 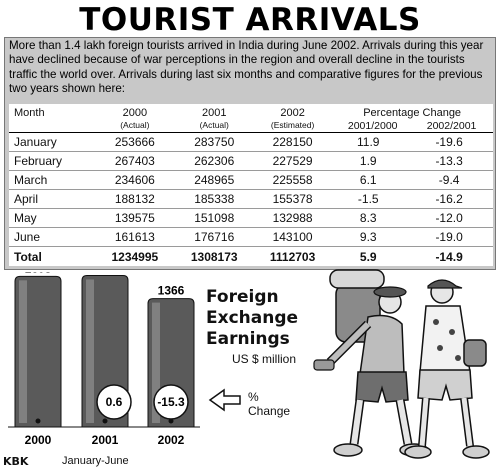 What do you see at coordinates (372, 126) in the screenshot?
I see `header-pct-2001-2000: 2001/2000` at bounding box center [372, 126].